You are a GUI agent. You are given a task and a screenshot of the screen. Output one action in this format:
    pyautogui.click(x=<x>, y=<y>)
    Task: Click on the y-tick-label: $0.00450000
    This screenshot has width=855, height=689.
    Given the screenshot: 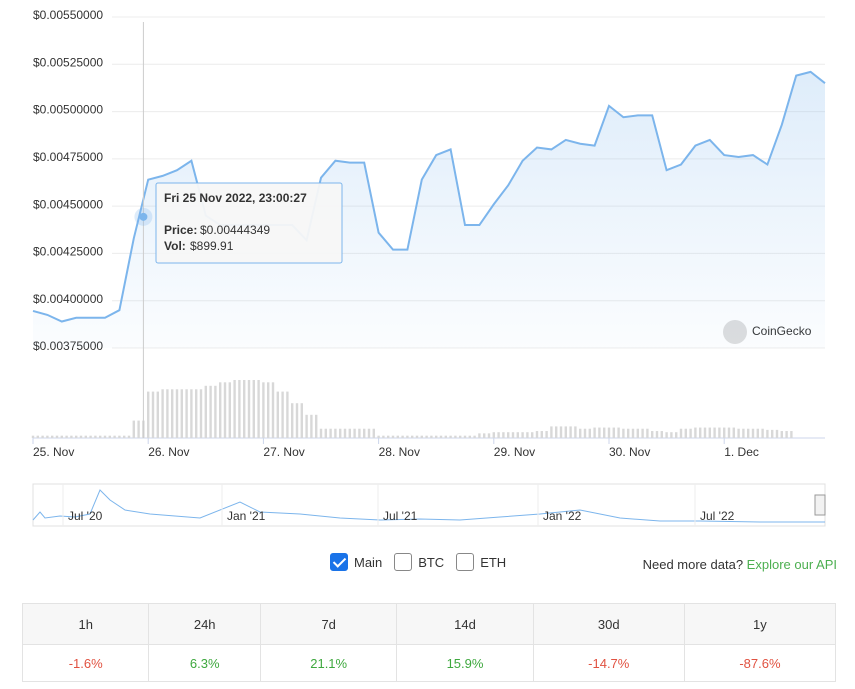 What is the action you would take?
    pyautogui.click(x=68, y=204)
    